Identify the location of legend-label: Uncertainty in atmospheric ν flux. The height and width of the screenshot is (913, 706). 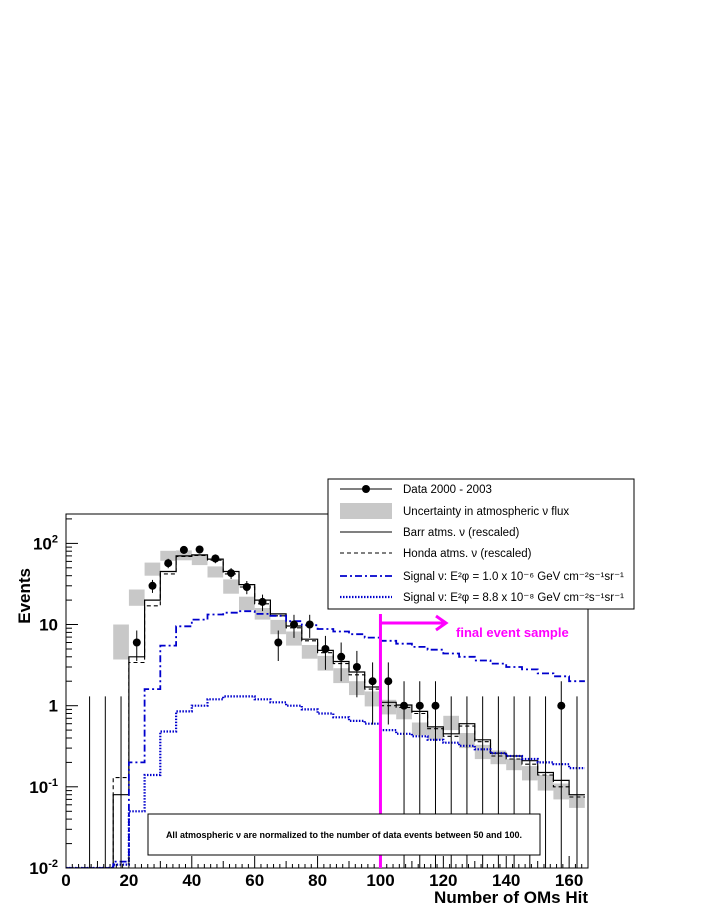
(486, 512).